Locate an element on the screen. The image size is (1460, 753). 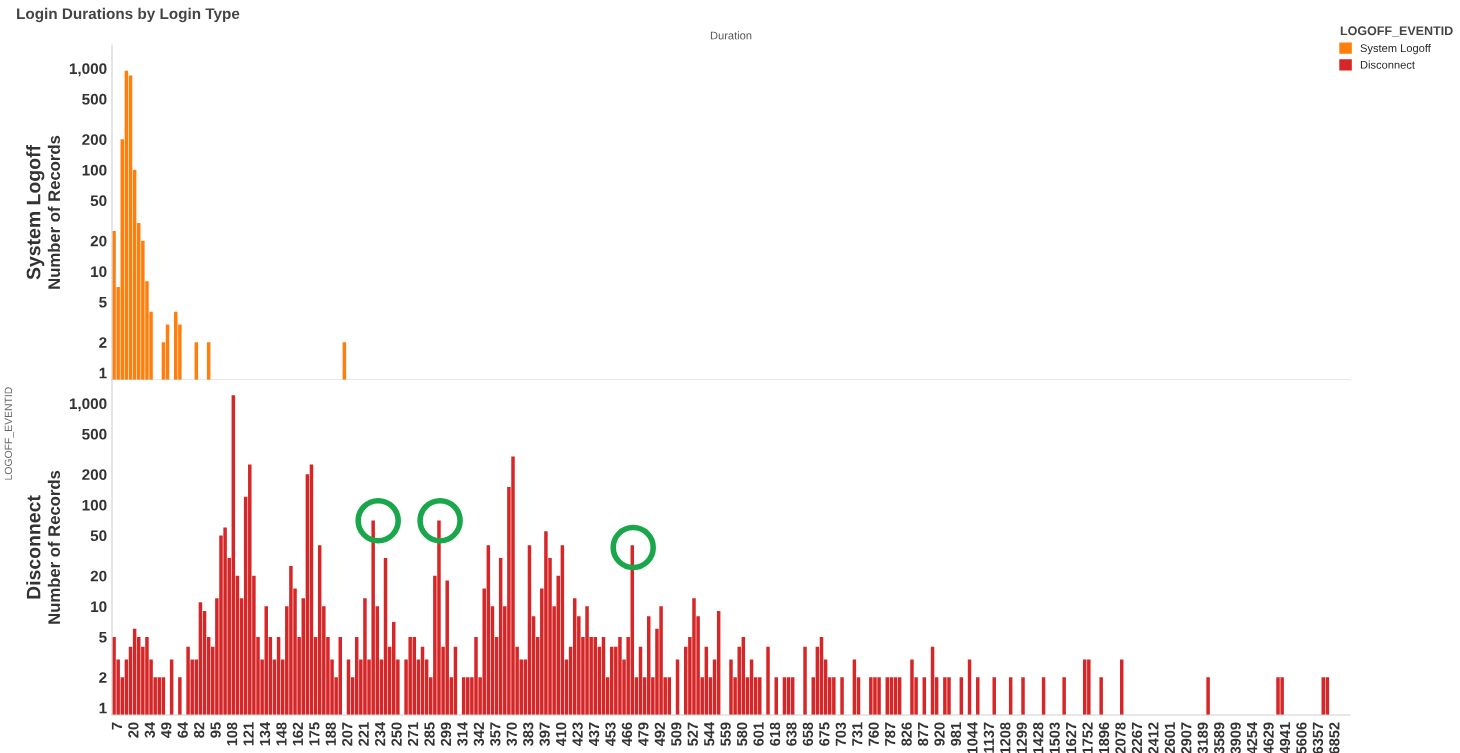
x-tick-label: 760 is located at coordinates (873, 734).